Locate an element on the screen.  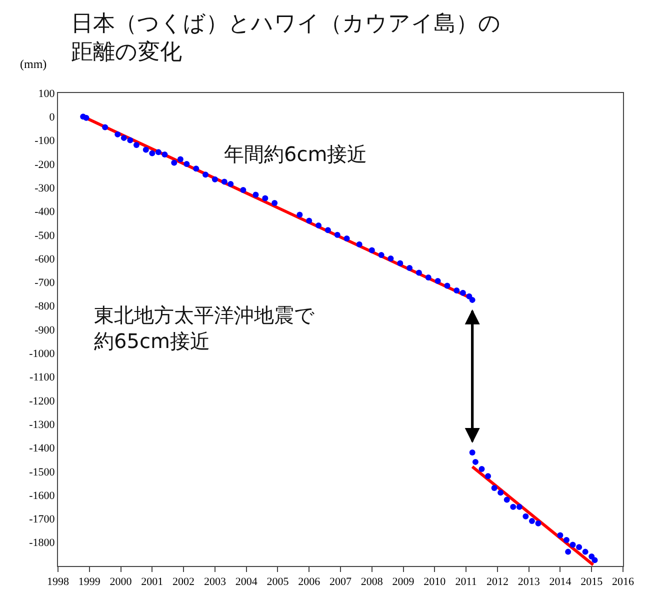
y-tick-label: -1800 is located at coordinates (42, 543).